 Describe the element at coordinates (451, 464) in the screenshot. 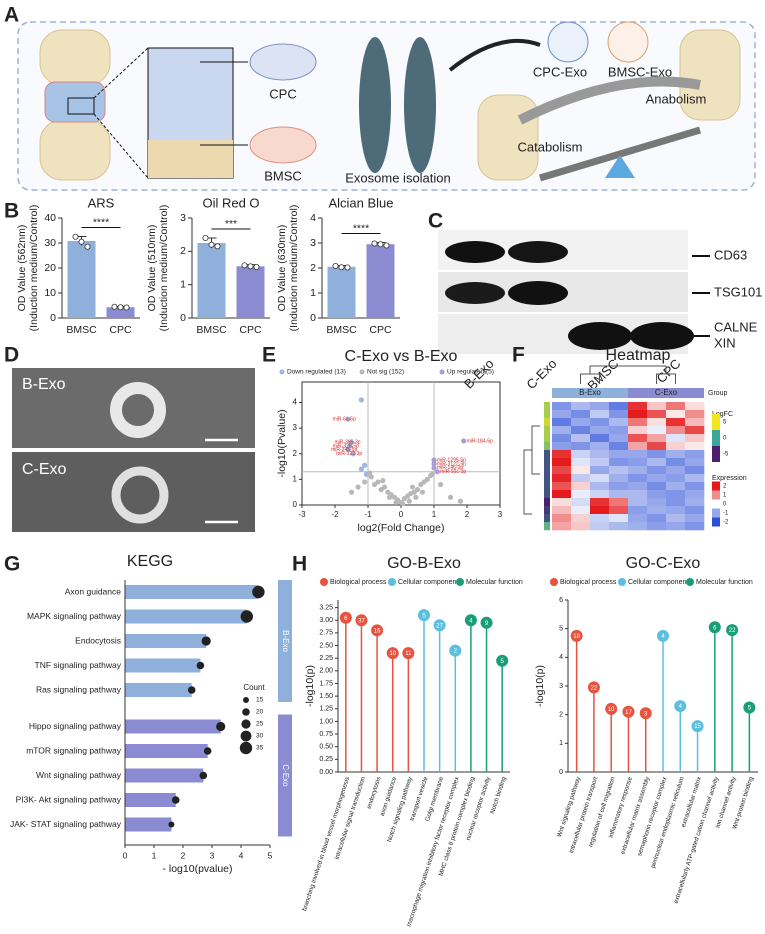

I see `point-label: miR-3122-5p` at that location.